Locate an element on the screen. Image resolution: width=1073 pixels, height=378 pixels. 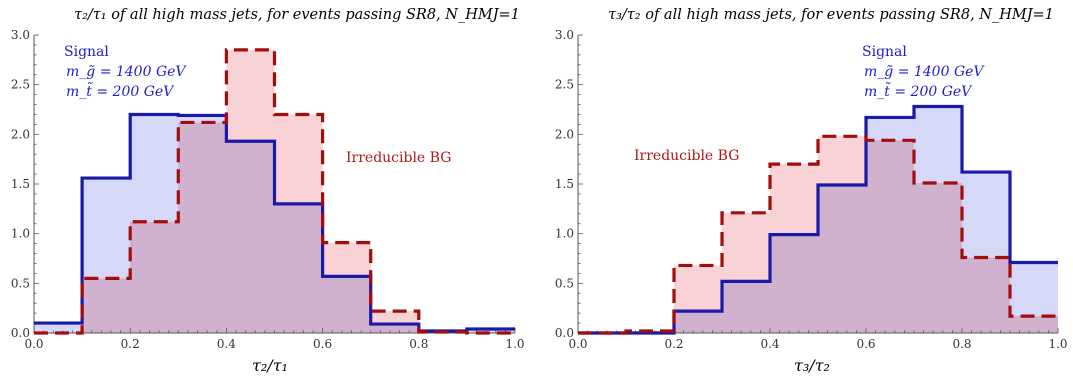
left-y-tick-label: 0.5 is located at coordinates (20, 283).